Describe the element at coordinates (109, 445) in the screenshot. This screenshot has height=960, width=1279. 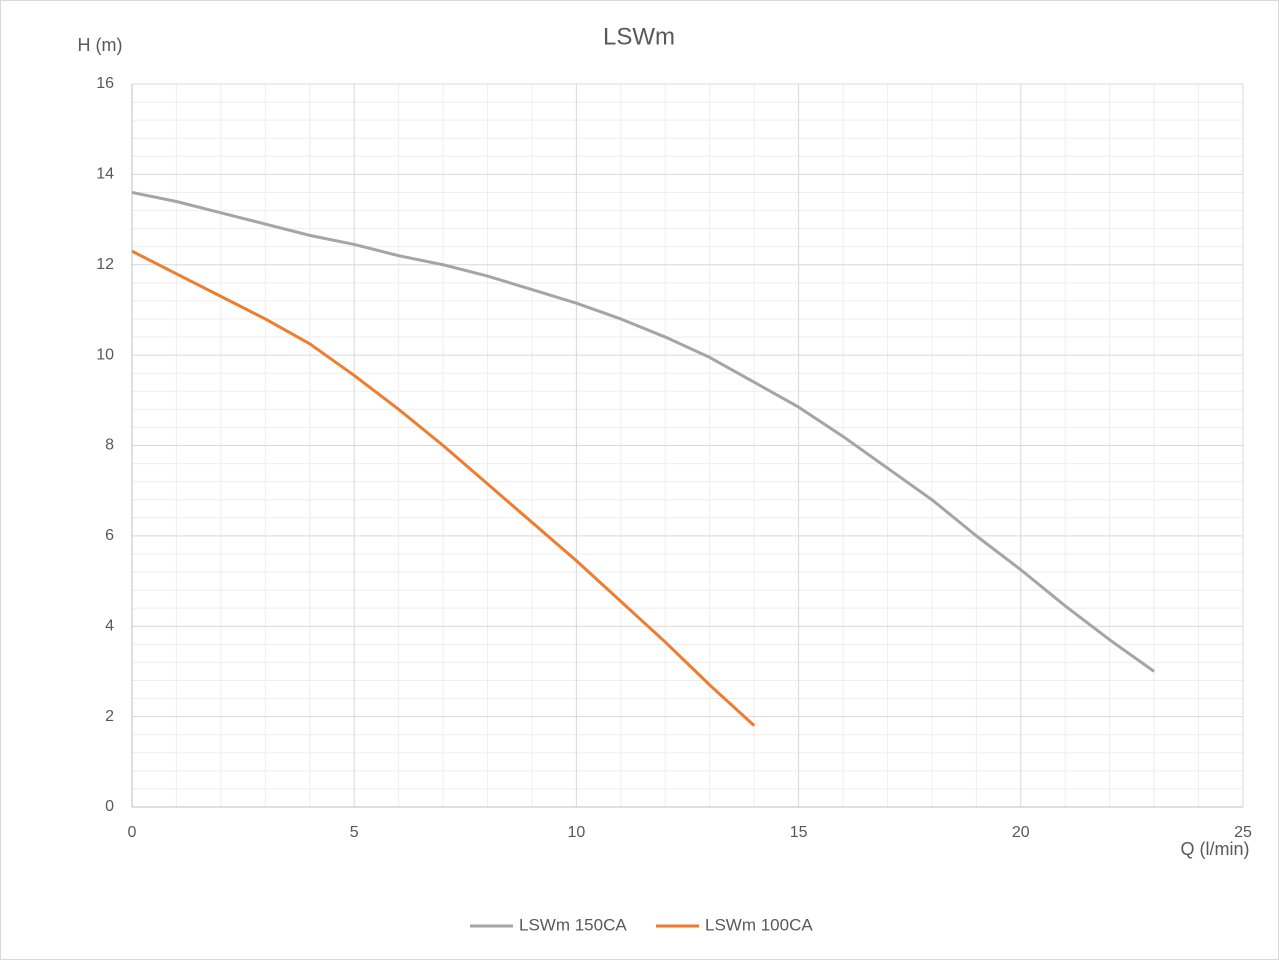
I see `y-tick-label: 8` at that location.